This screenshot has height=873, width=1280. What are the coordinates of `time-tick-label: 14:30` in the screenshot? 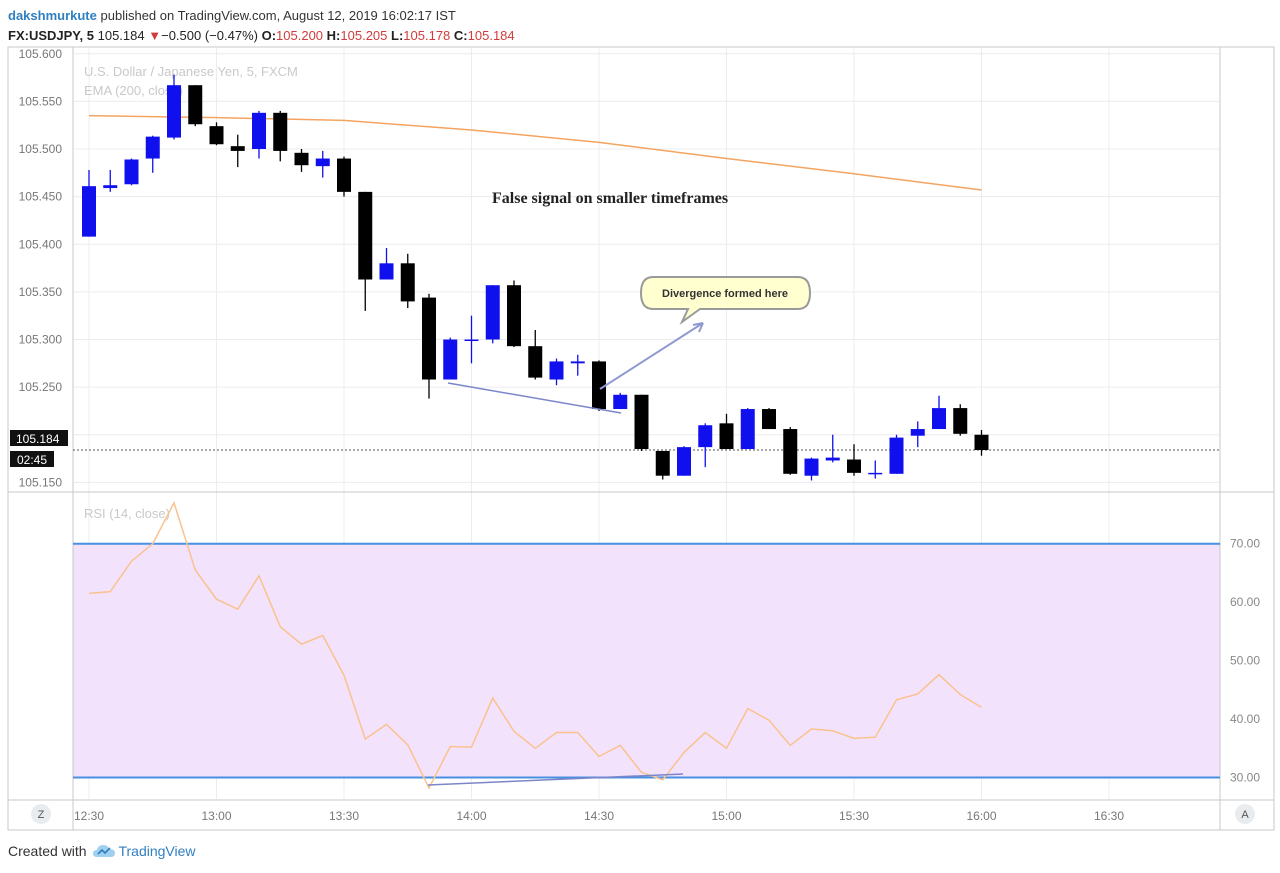 It's located at (599, 816).